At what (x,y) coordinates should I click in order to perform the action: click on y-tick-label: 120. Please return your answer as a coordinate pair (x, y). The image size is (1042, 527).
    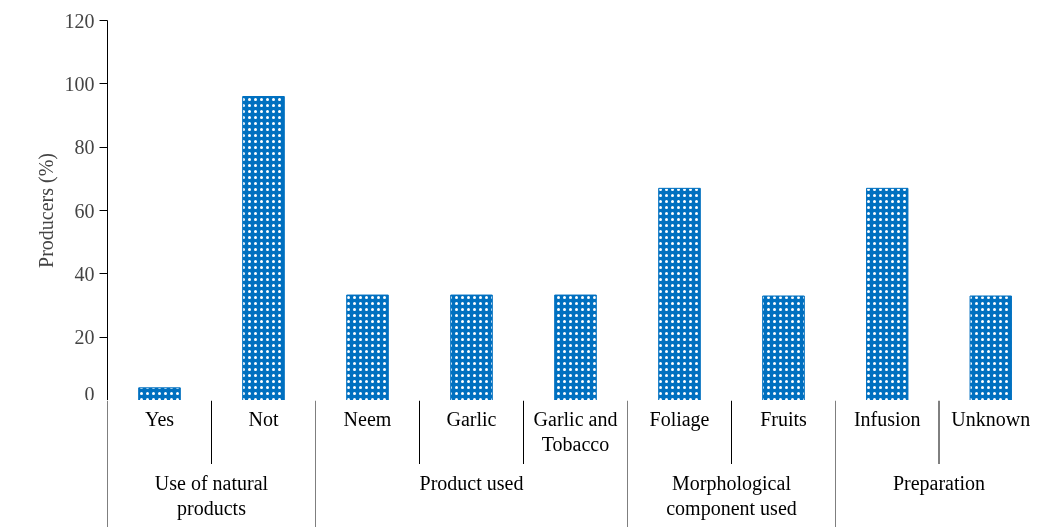
    Looking at the image, I should click on (79, 20).